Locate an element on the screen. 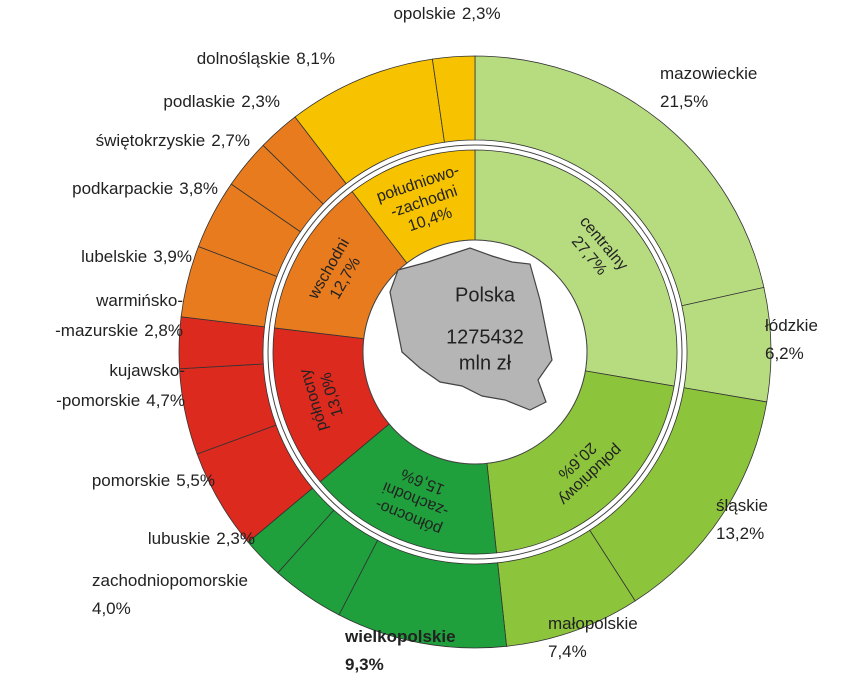 The height and width of the screenshot is (676, 841). segment-label: podkarpackie 3,8% is located at coordinates (145, 188).